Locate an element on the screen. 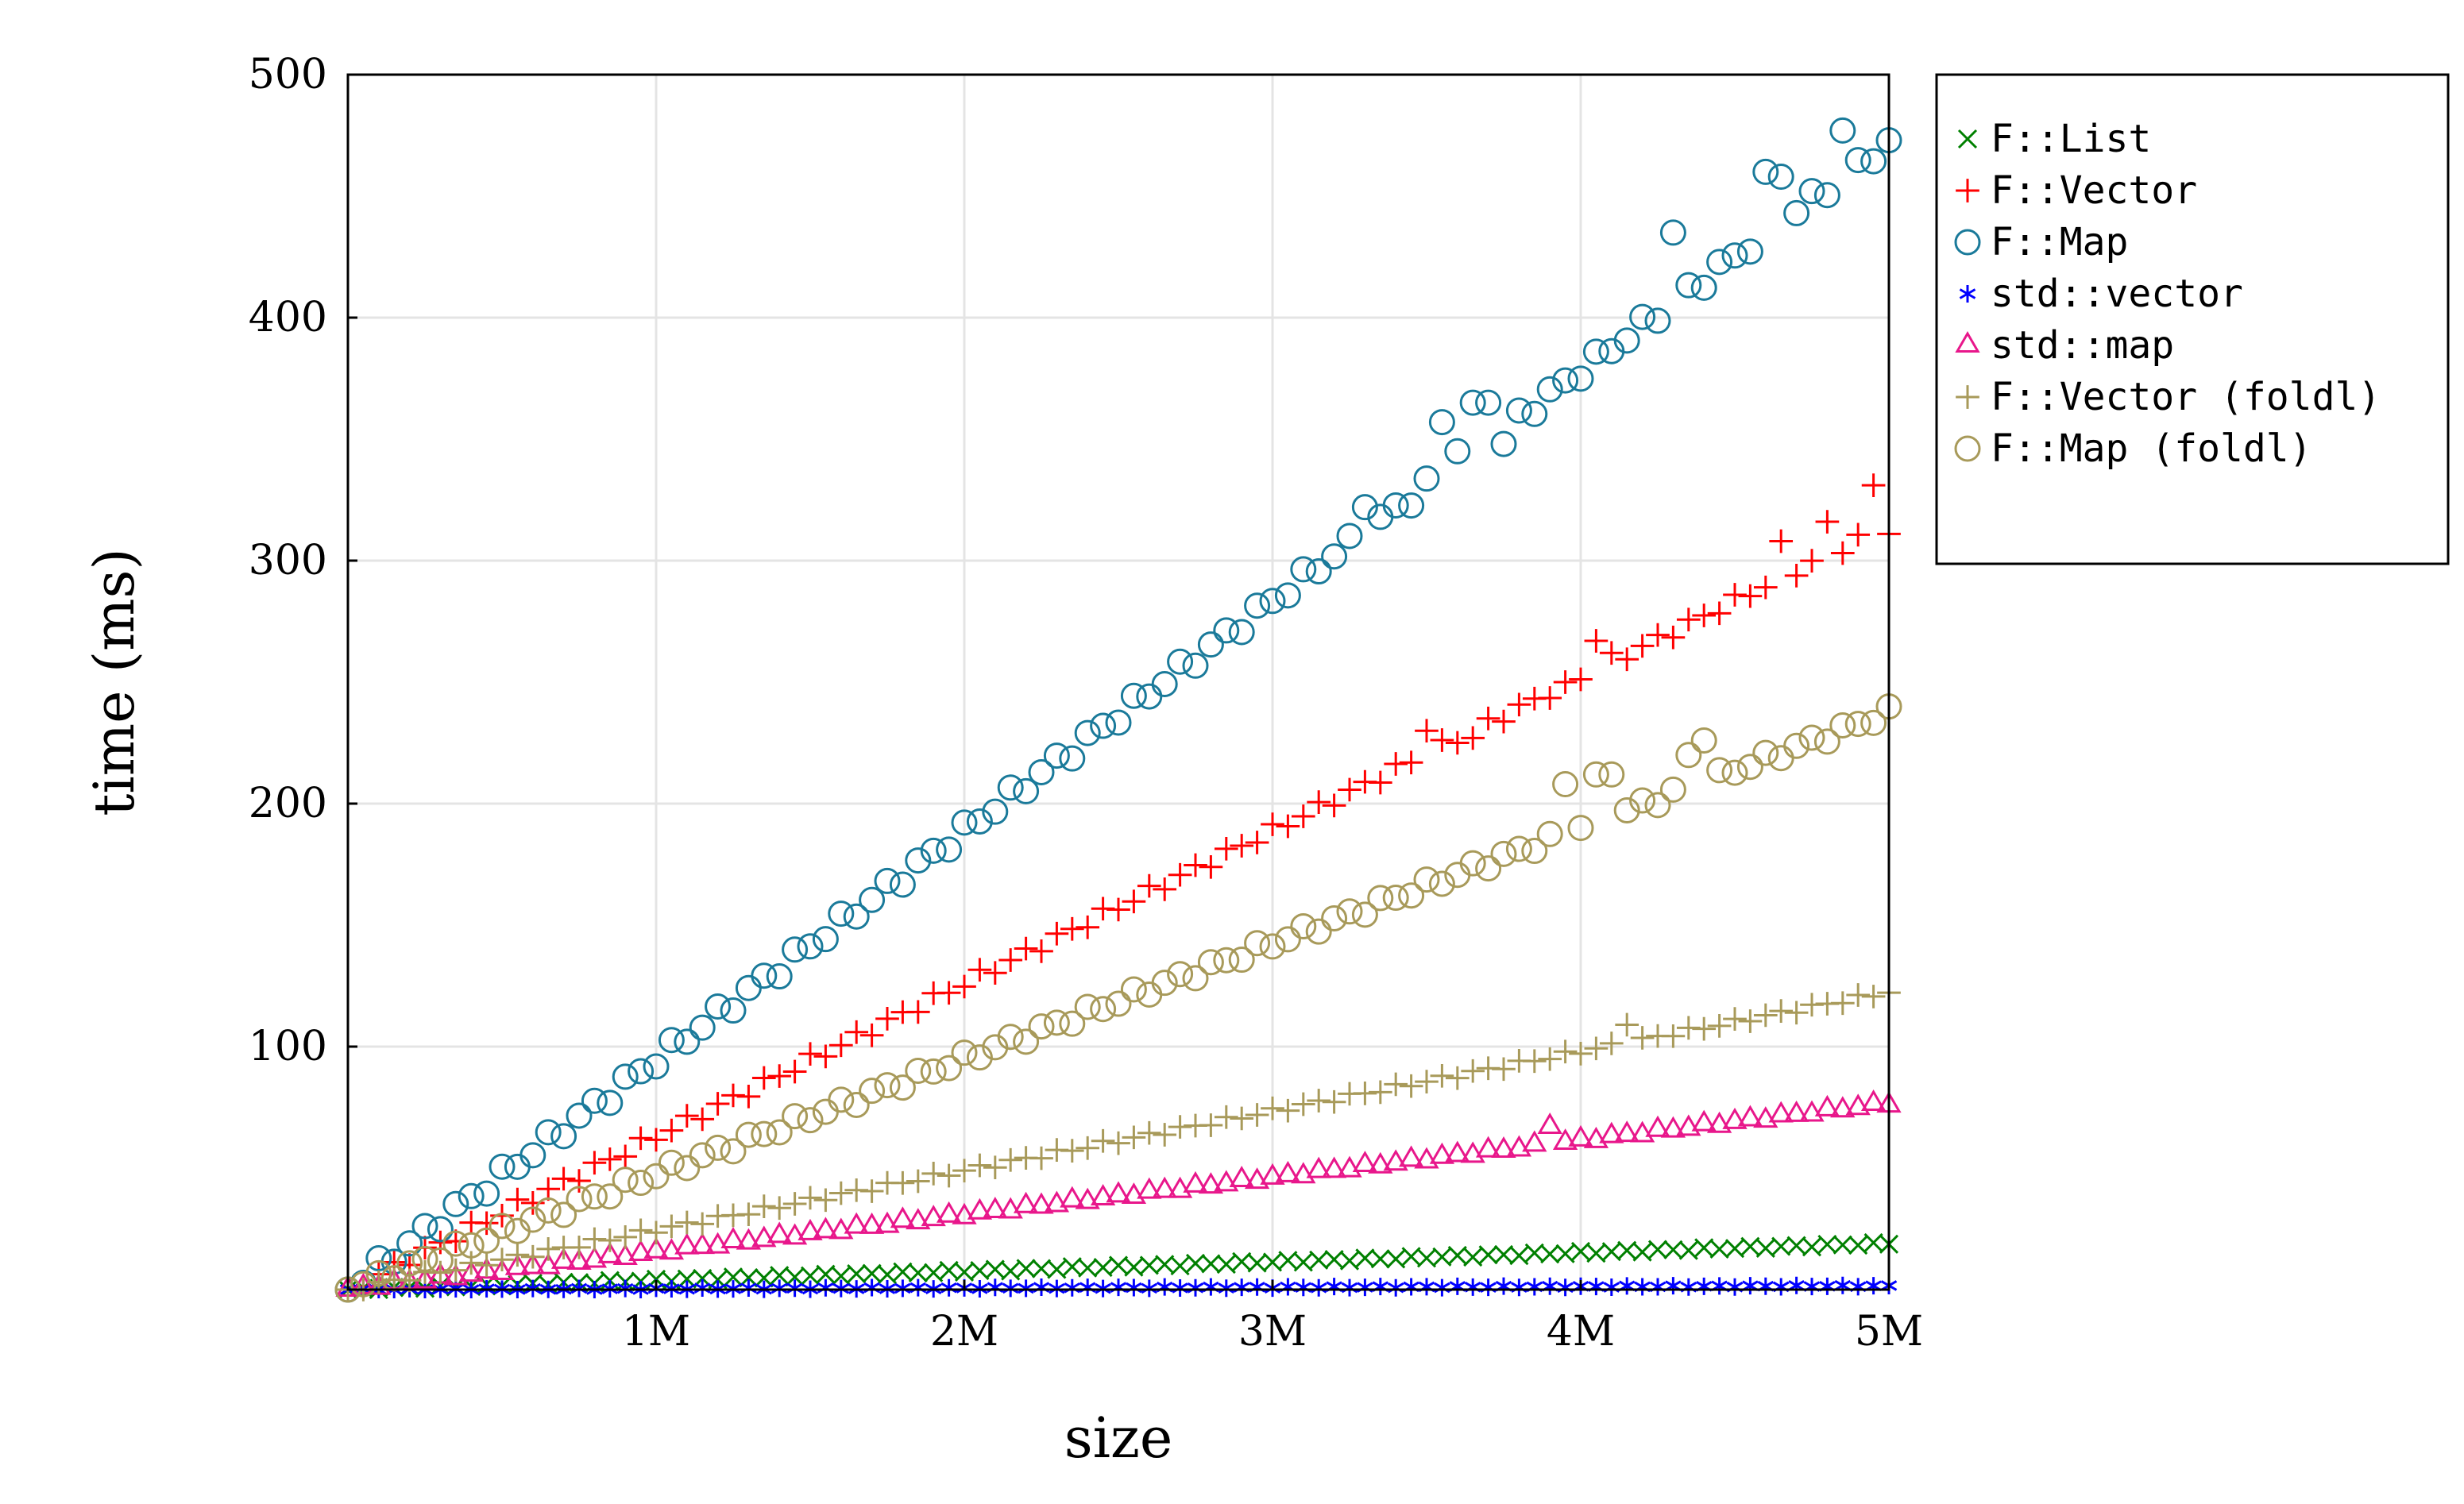 Image resolution: width=2464 pixels, height=1504 pixels. y-tick-label: 200 is located at coordinates (288, 804).